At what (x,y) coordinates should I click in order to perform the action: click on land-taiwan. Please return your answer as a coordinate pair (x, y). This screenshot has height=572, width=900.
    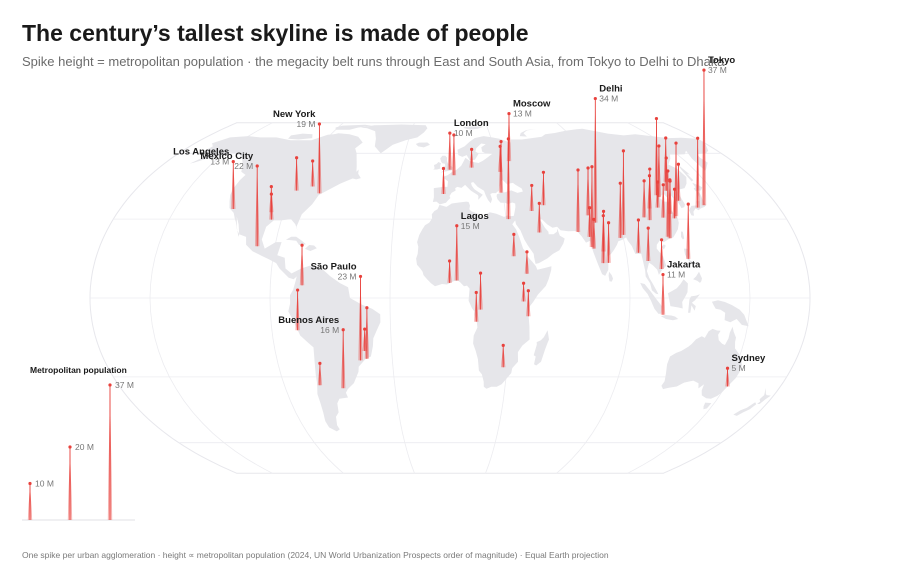
    Looking at the image, I should click on (683, 235).